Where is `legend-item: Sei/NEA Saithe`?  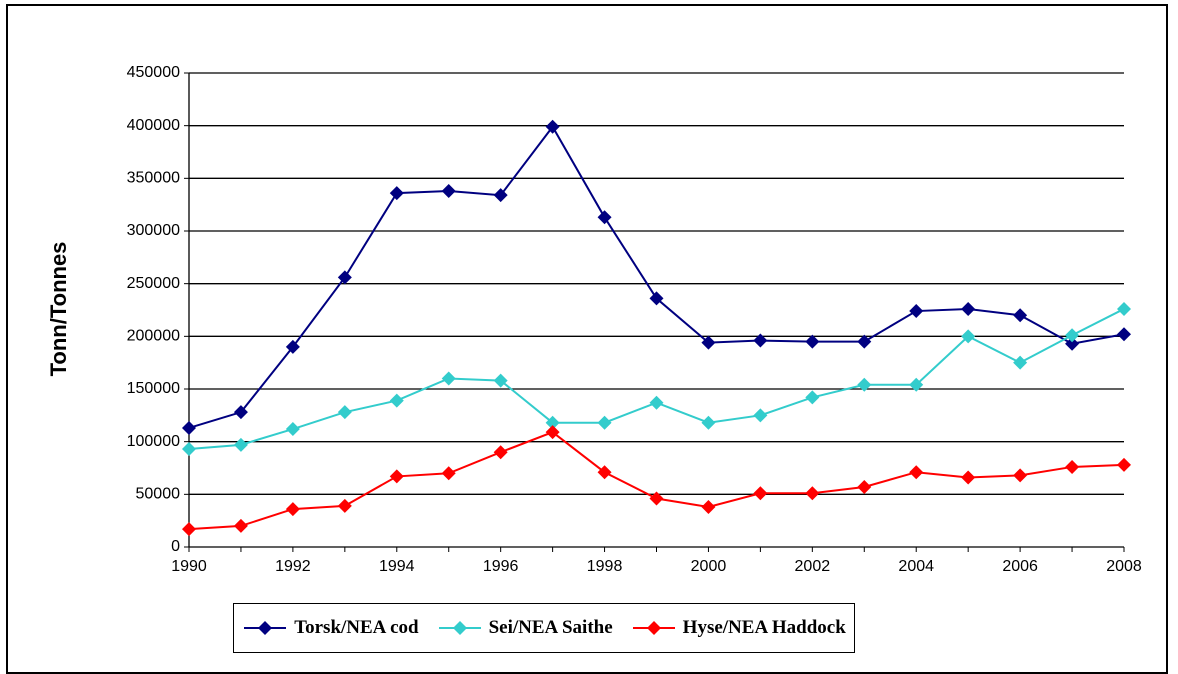
legend-item: Sei/NEA Saithe is located at coordinates (525, 628).